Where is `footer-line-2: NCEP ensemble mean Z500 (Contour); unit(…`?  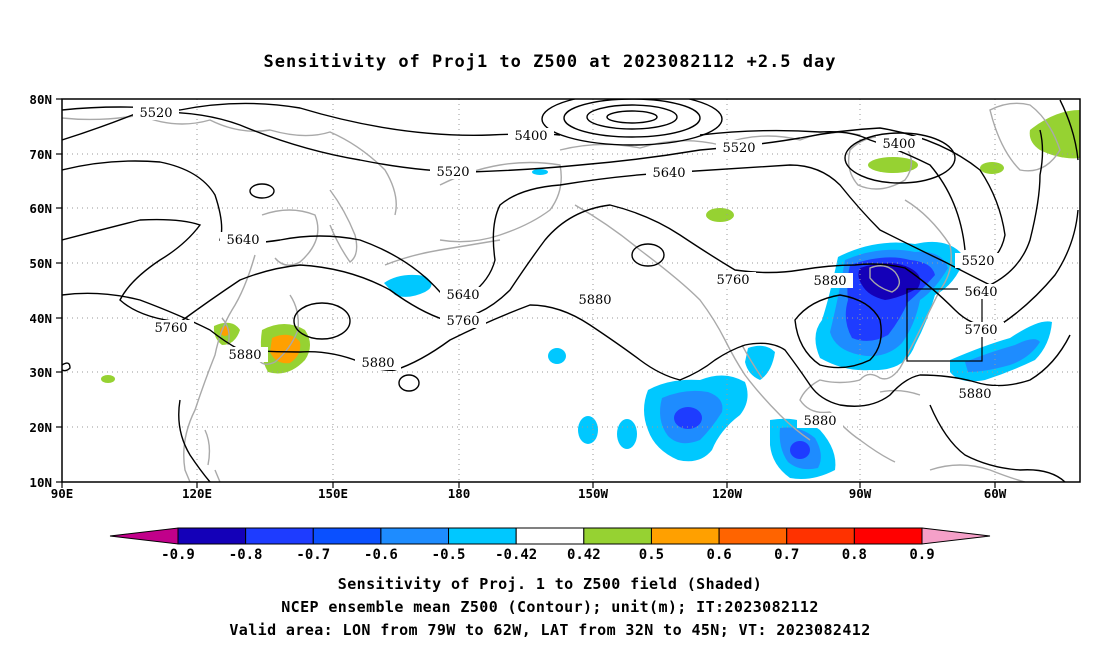 footer-line-2: NCEP ensemble mean Z500 (Contour); unit(… is located at coordinates (550, 607).